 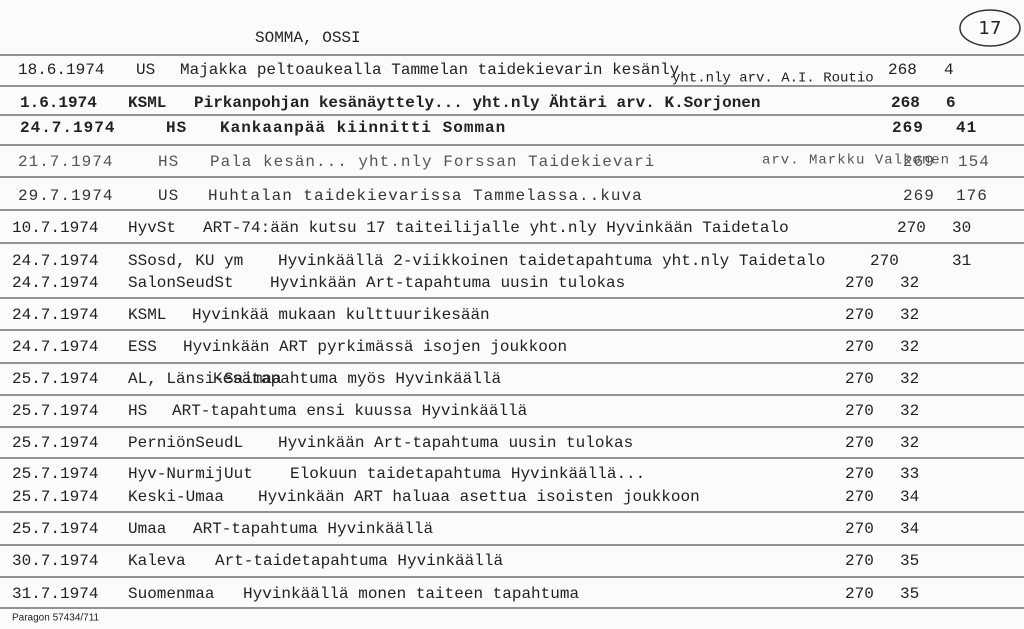 What do you see at coordinates (147, 529) in the screenshot?
I see `entry-source: Umaa` at bounding box center [147, 529].